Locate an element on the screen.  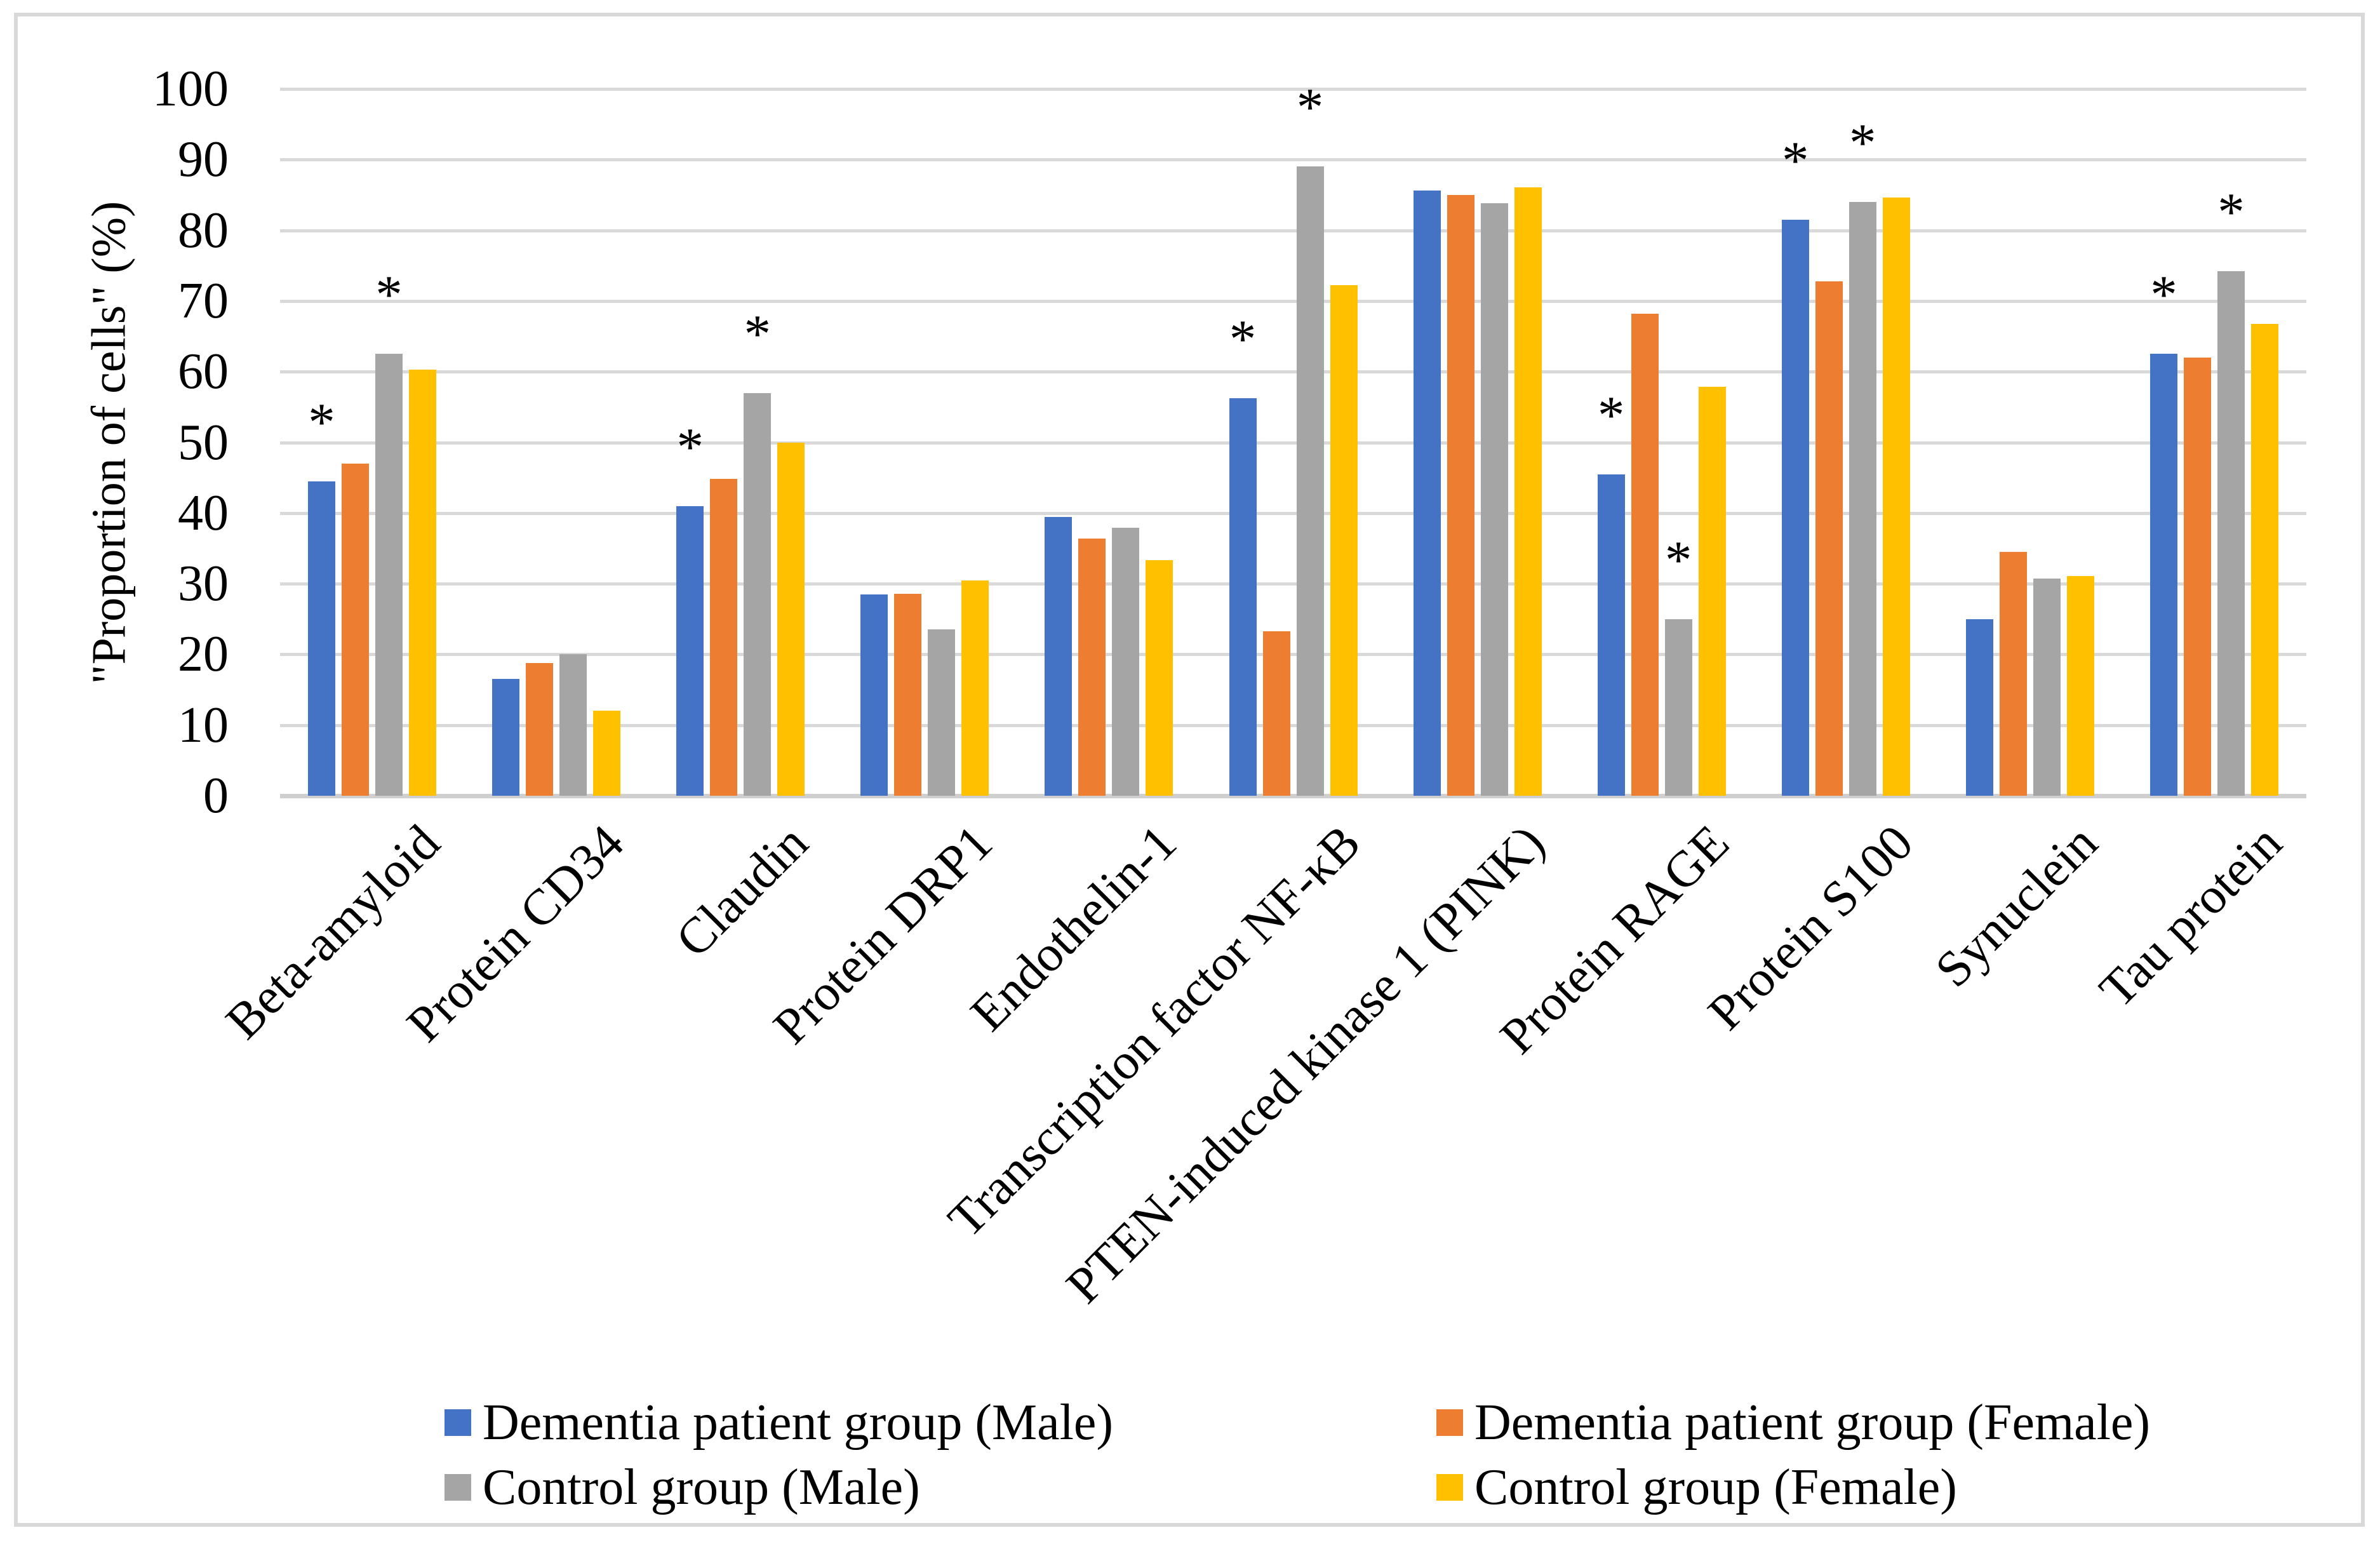
y-tick-label: 60 is located at coordinates (203, 372).